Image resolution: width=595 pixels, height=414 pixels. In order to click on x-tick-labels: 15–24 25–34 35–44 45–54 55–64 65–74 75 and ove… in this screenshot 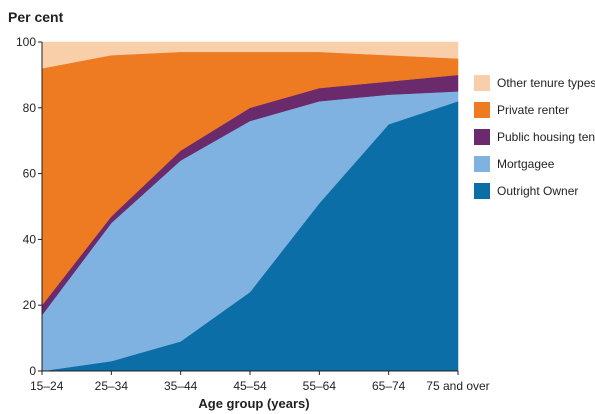, I will do `click(260, 382)`.